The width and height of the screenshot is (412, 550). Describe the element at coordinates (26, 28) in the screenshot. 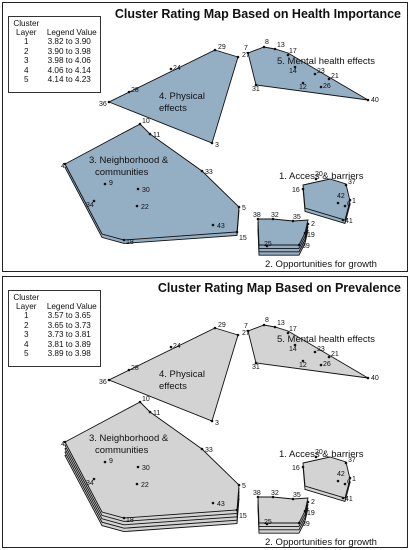

I see `legend-header-layer: Cluster Layer` at that location.